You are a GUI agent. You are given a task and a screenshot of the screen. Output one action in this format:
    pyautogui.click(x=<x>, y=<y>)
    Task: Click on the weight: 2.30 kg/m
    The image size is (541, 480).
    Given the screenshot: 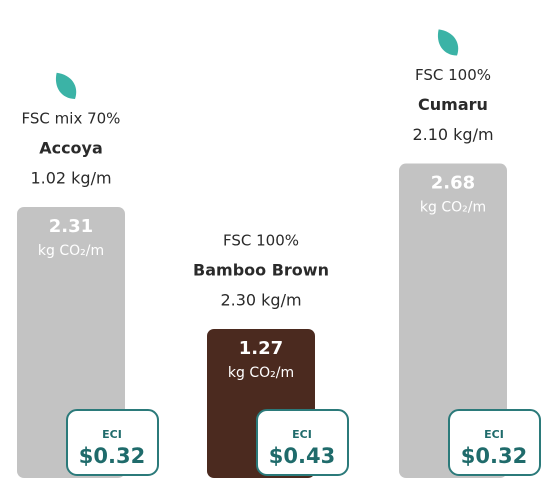 What is the action you would take?
    pyautogui.click(x=260, y=299)
    